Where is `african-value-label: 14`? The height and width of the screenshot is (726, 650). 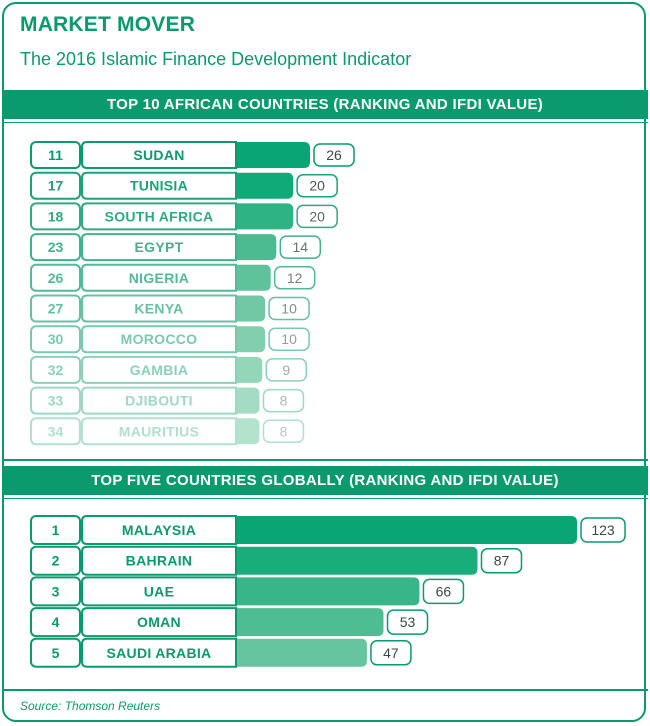 african-value-label: 14 is located at coordinates (301, 247).